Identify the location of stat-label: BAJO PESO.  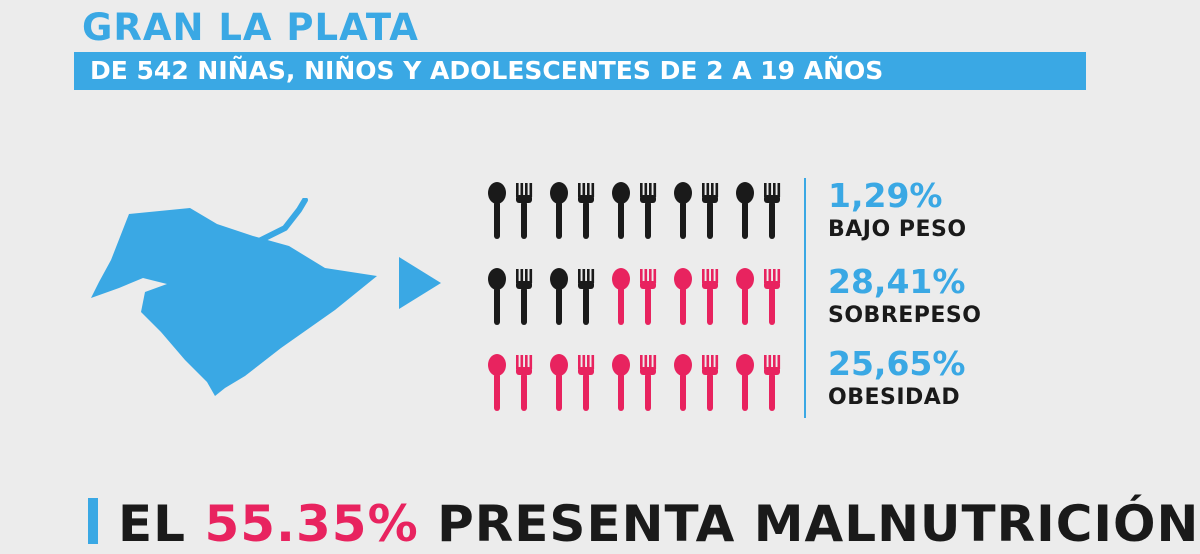
(897, 229).